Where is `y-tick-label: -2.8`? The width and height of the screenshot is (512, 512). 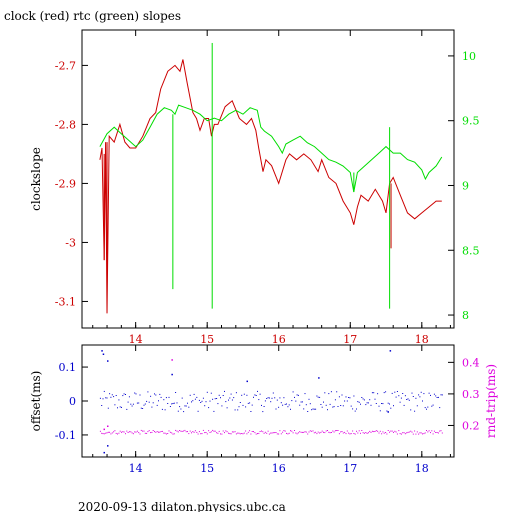 y-tick-label: -2.8 is located at coordinates (65, 124).